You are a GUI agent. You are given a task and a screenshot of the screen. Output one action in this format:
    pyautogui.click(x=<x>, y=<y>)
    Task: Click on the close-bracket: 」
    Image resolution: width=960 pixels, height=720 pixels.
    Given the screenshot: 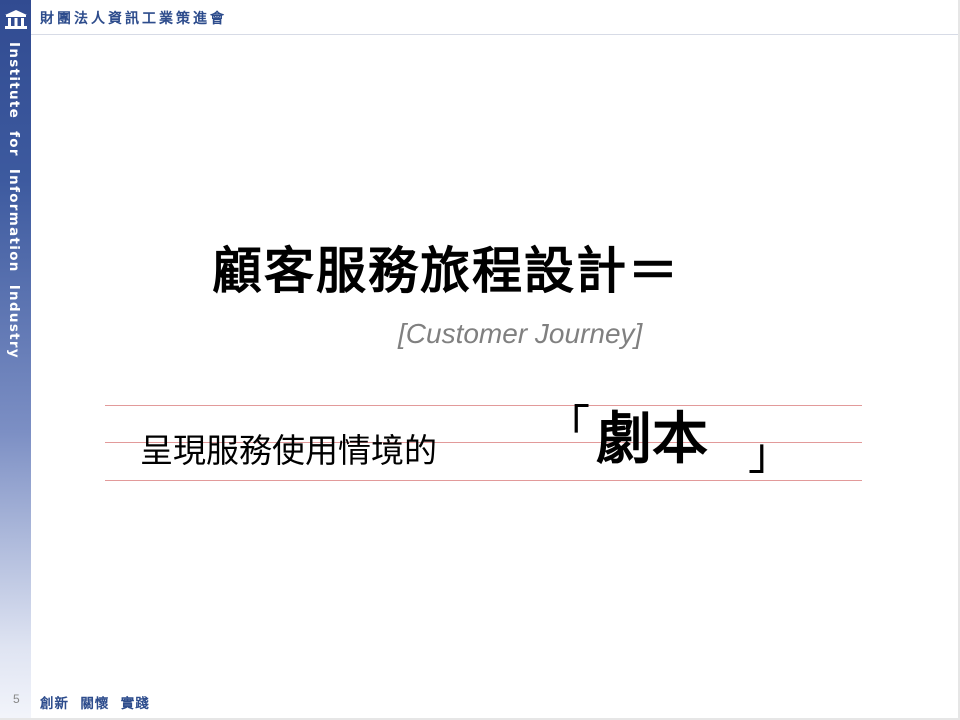 What is the action you would take?
    pyautogui.click(x=770, y=454)
    